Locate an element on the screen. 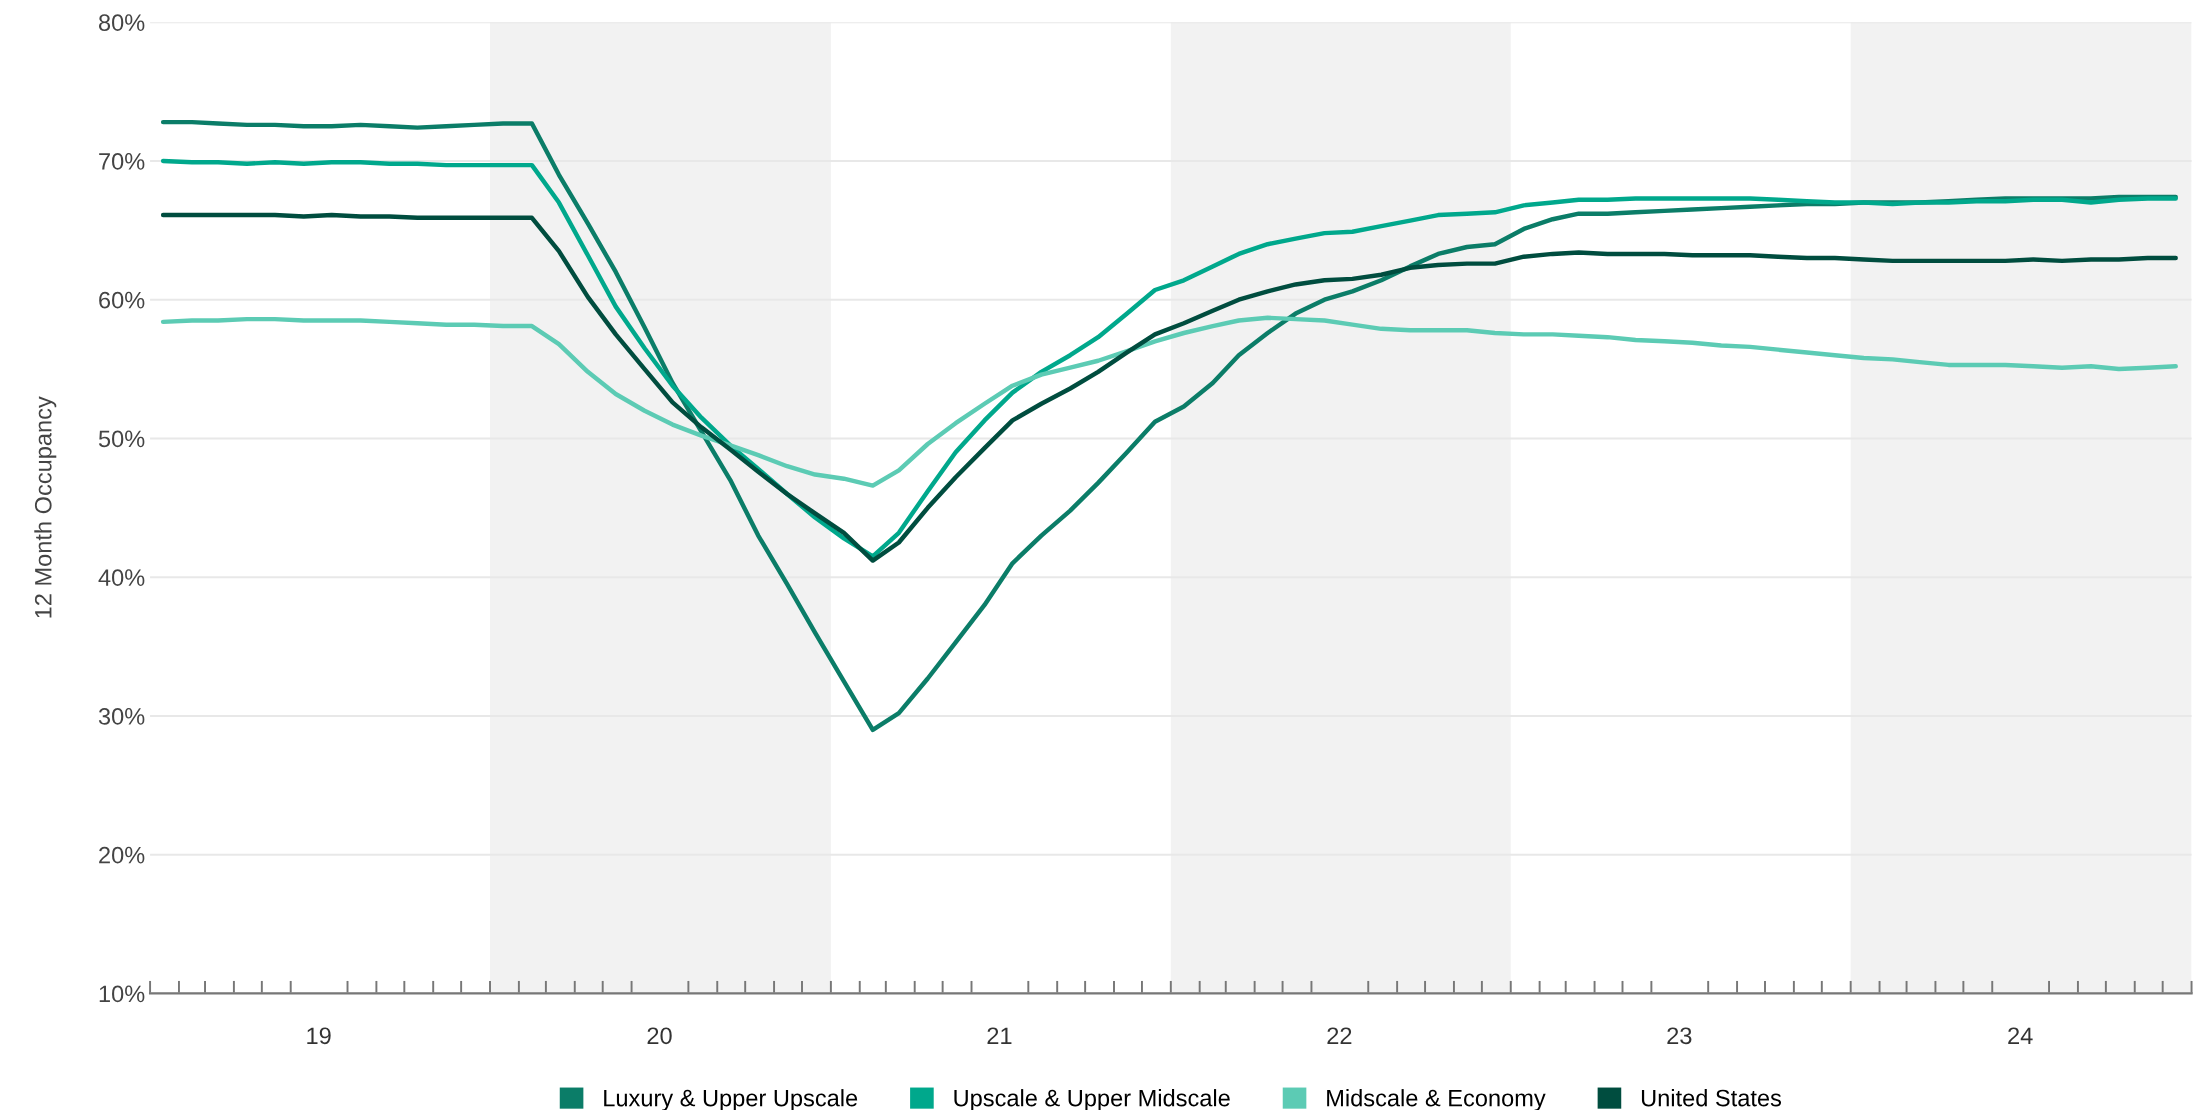  x-tick-label: 20 is located at coordinates (659, 1036).